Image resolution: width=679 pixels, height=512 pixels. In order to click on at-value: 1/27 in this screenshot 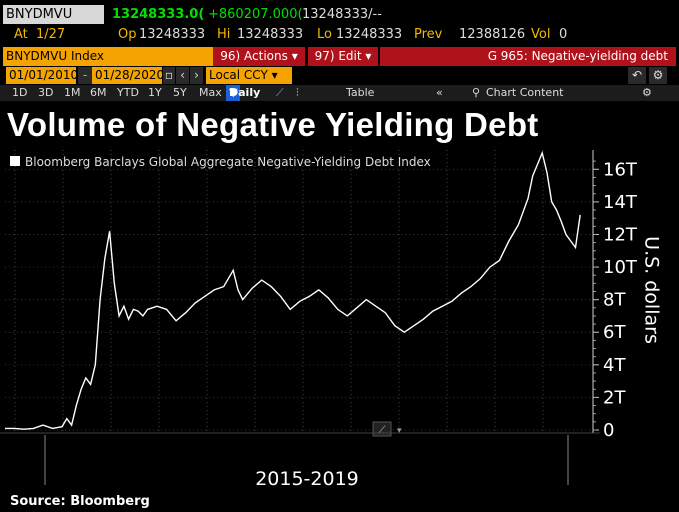, I will do `click(51, 34)`.